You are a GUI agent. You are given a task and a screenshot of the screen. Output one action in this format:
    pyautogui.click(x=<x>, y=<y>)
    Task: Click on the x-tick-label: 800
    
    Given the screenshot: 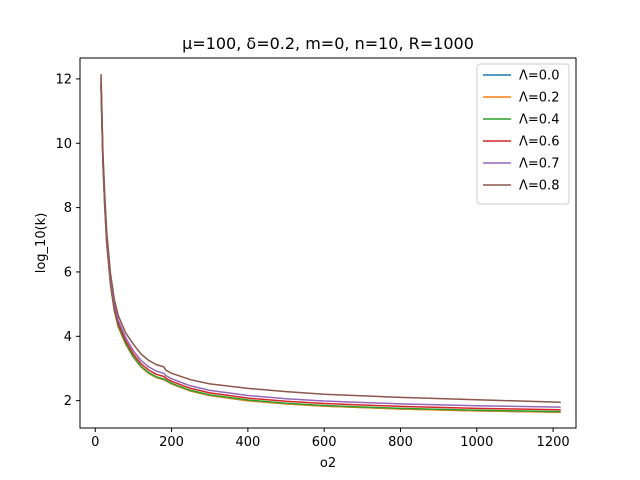 What is the action you would take?
    pyautogui.click(x=400, y=442)
    